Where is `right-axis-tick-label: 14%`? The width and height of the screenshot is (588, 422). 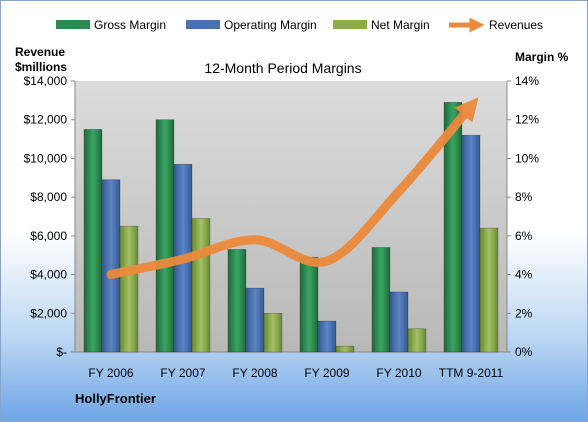
right-axis-tick-label: 14% is located at coordinates (527, 81).